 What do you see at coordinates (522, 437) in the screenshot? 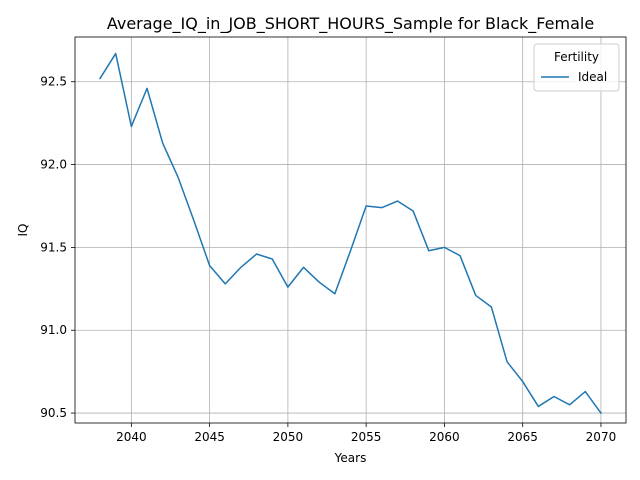
I see `x-tick-label: 2065` at bounding box center [522, 437].